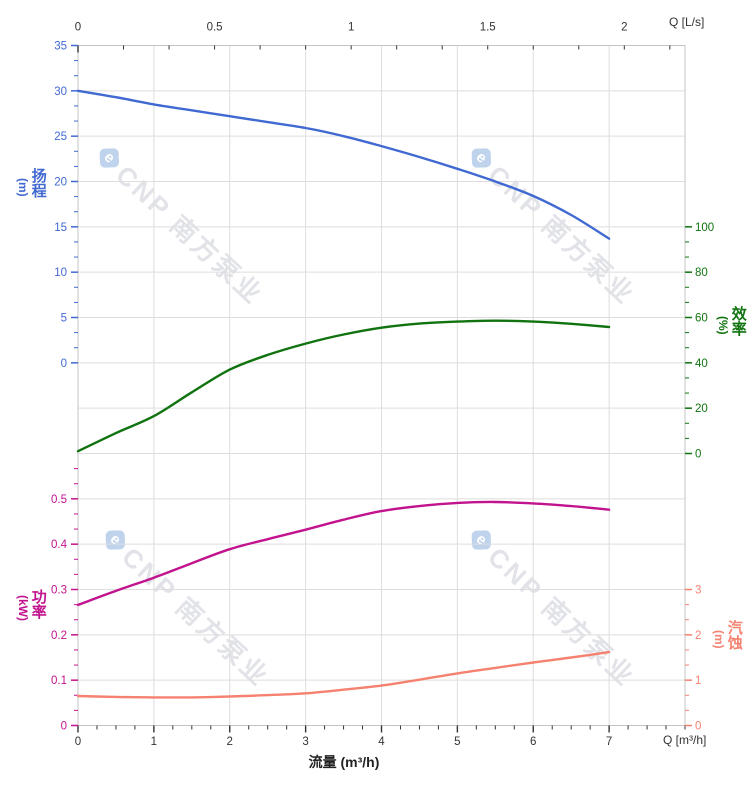 The width and height of the screenshot is (752, 797). Describe the element at coordinates (60, 92) in the screenshot. I see `svg-text: 30` at that location.